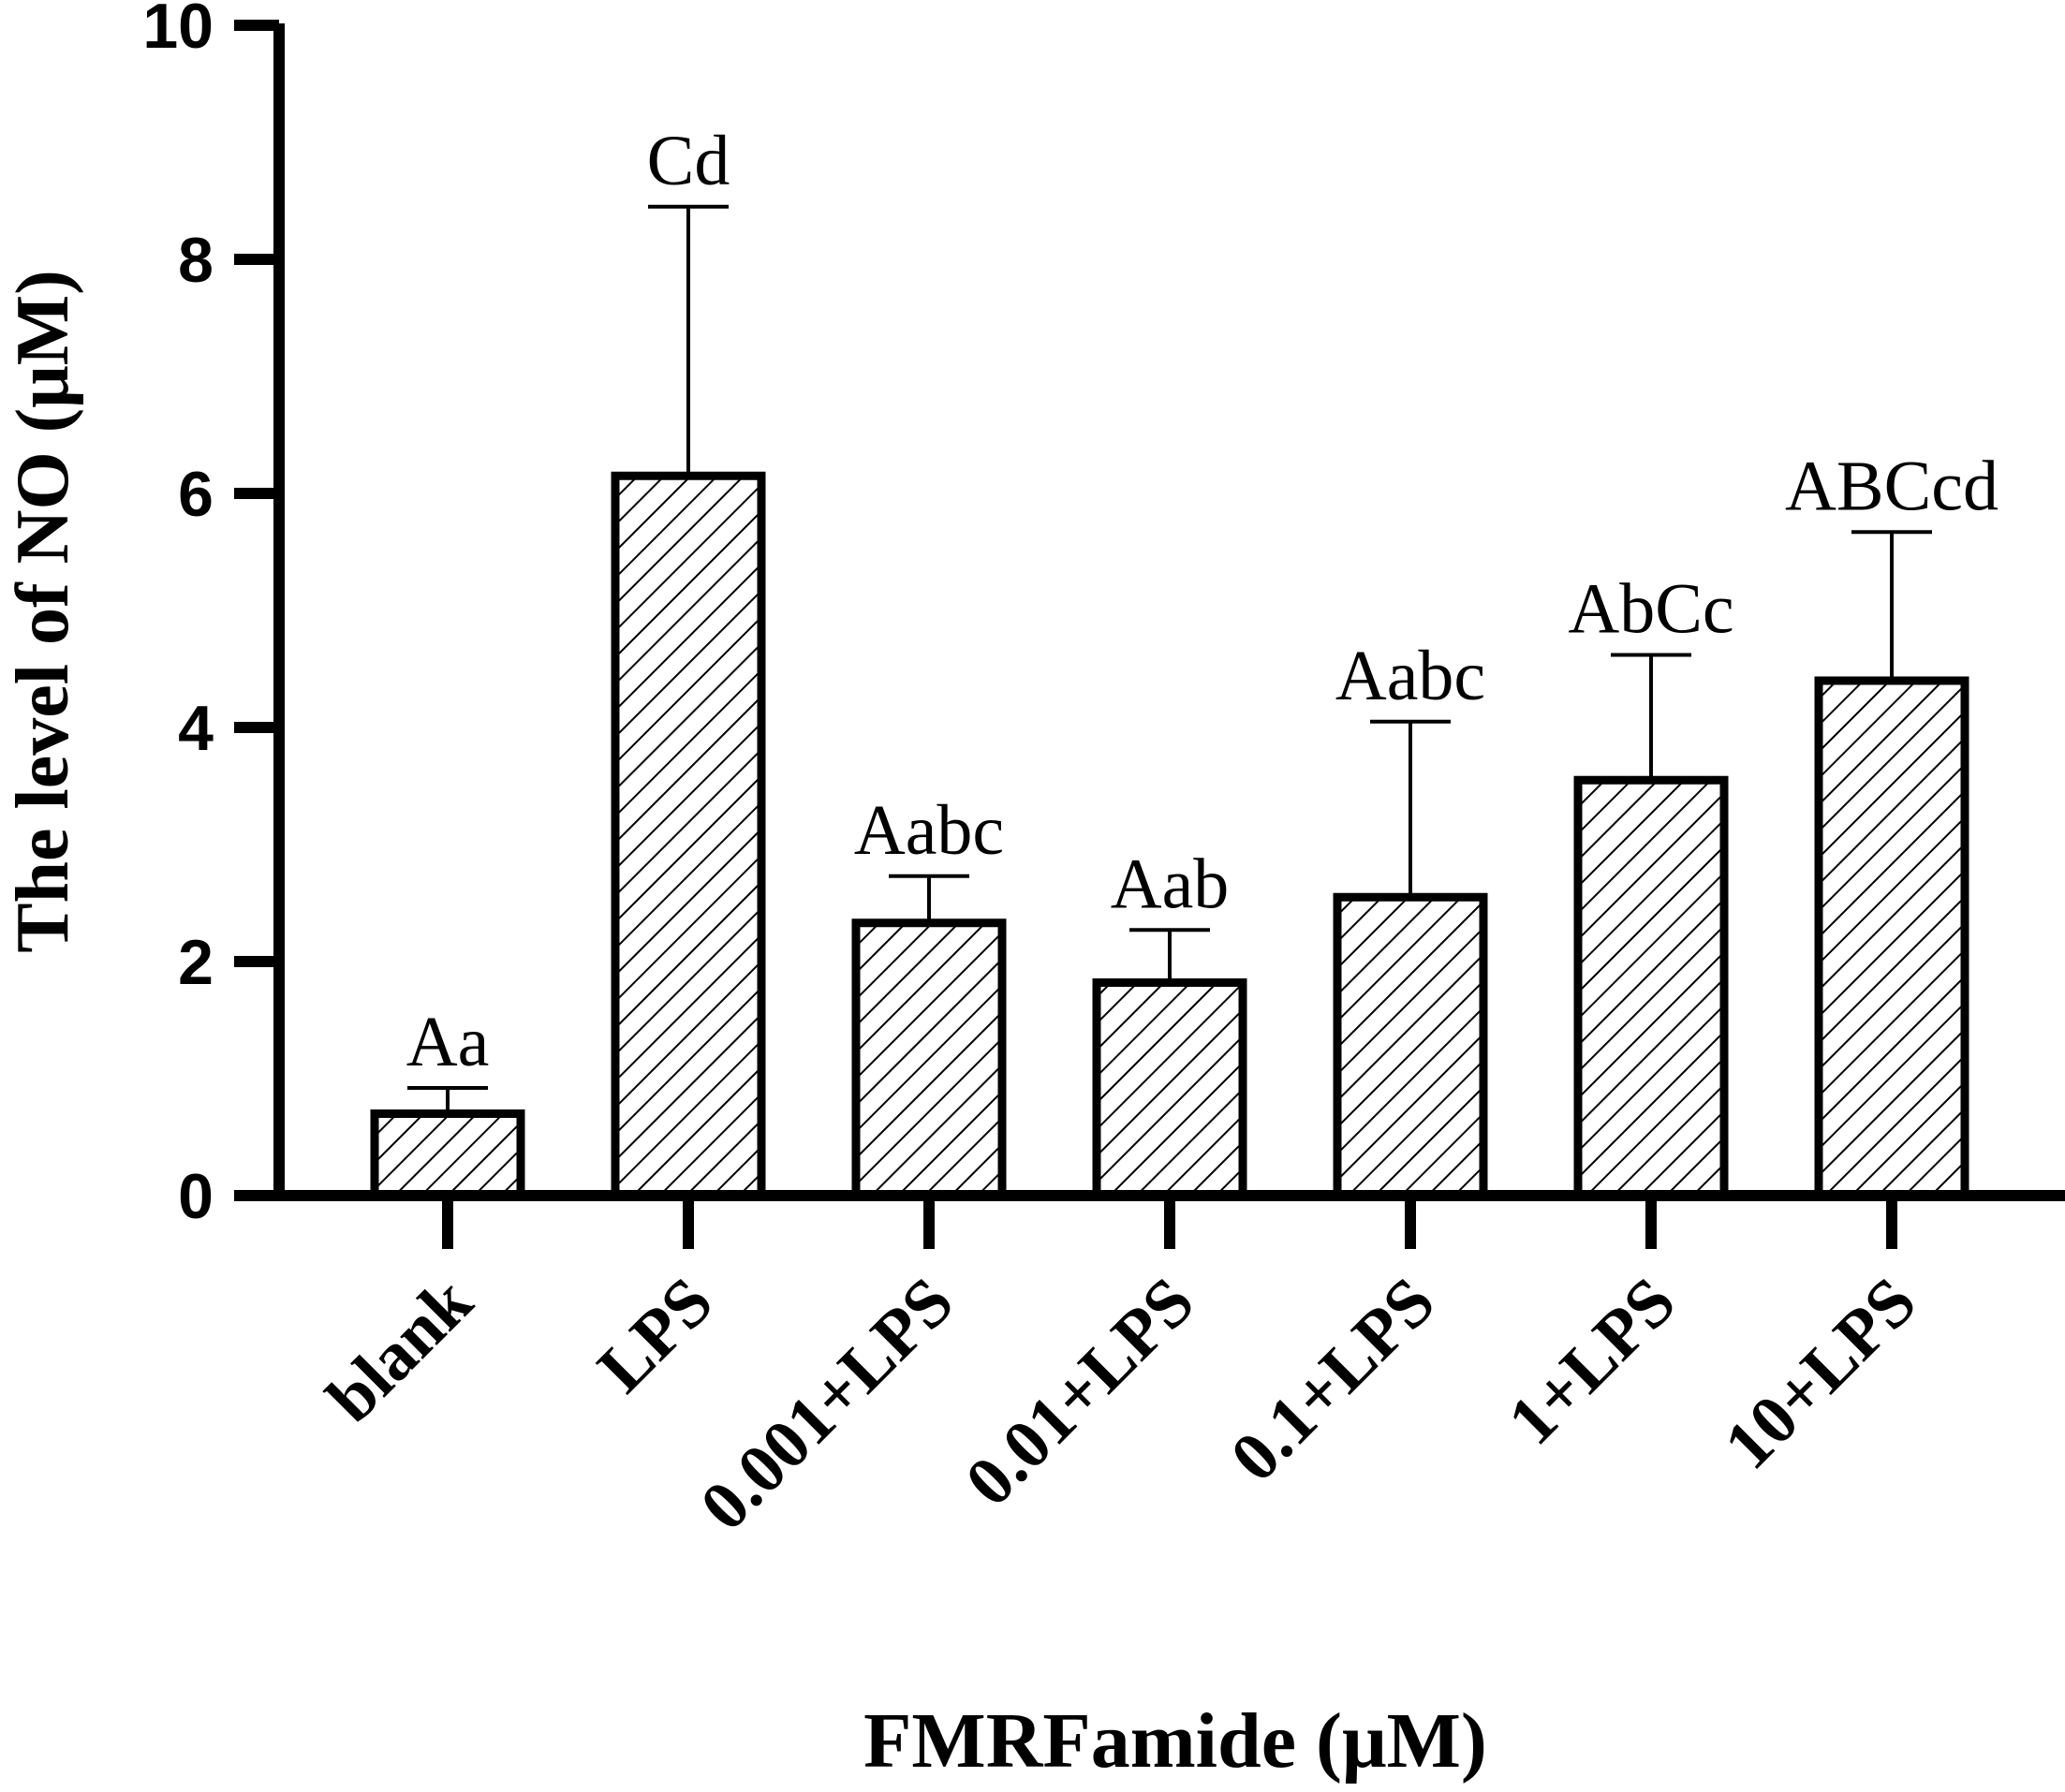 This screenshot has width=2065, height=1792. What do you see at coordinates (688, 161) in the screenshot?
I see `significance-label: Cd` at bounding box center [688, 161].